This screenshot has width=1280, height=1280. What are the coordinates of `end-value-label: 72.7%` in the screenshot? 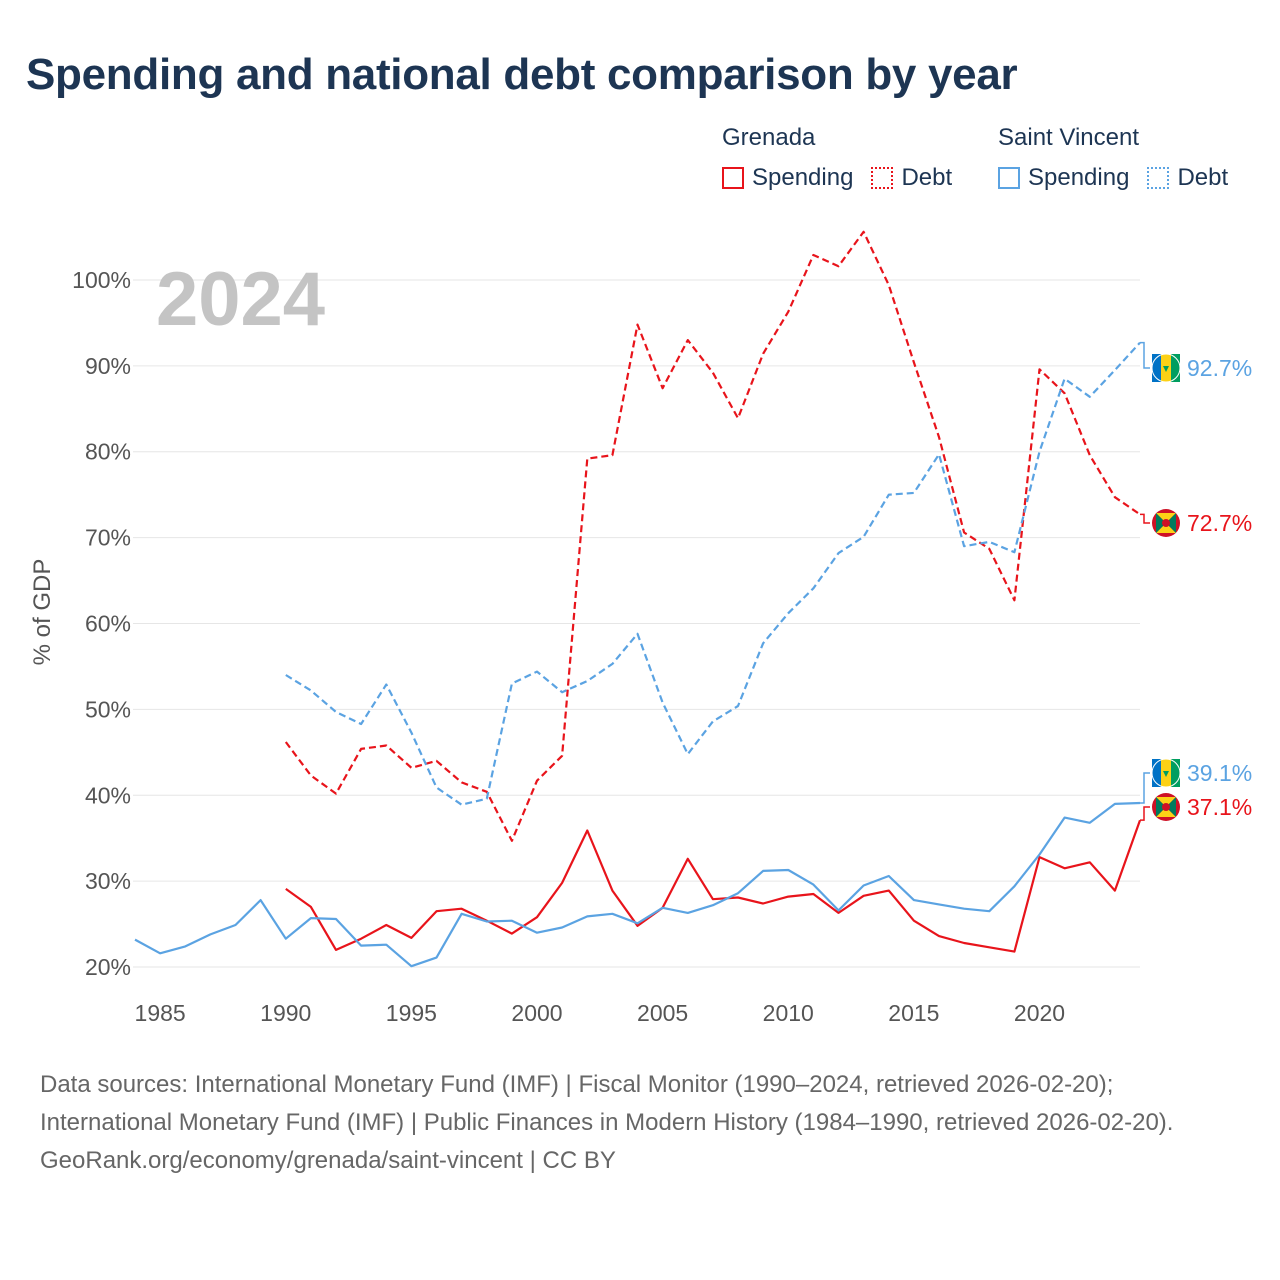 It's located at (1219, 523).